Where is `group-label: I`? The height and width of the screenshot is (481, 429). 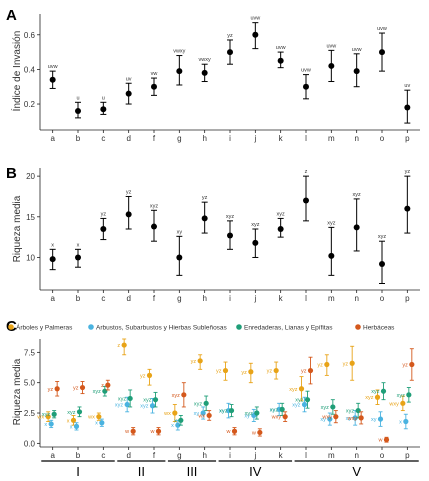 group-label: I is located at coordinates (78, 471).